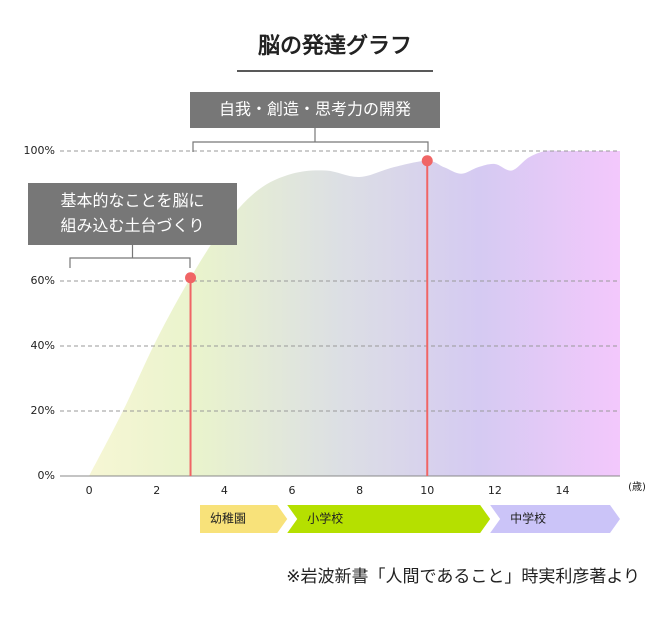 The image size is (670, 621). What do you see at coordinates (325, 518) in the screenshot?
I see `stage-label: 小学校` at bounding box center [325, 518].